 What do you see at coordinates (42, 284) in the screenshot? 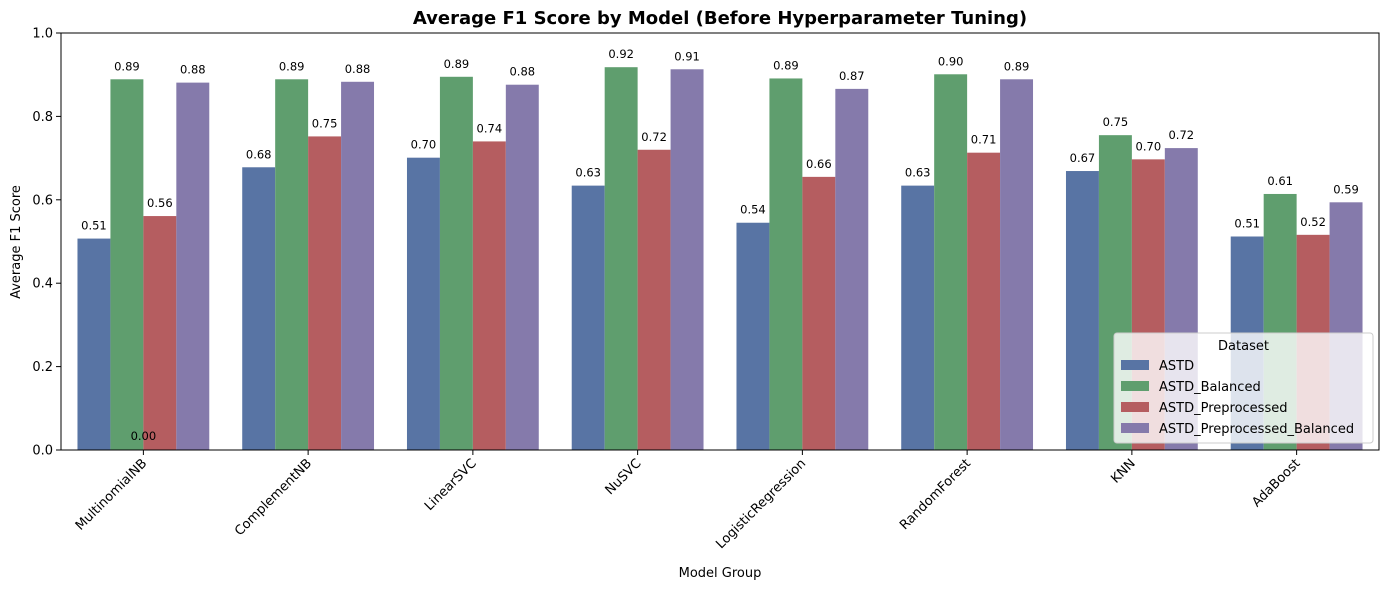
I see `y-tick-label: 0.4` at bounding box center [42, 284].